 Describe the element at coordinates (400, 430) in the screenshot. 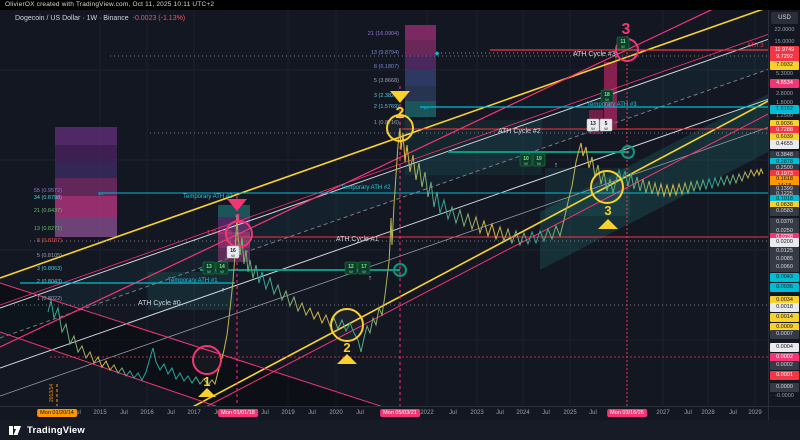

I see `footer-bar: TradingView` at that location.